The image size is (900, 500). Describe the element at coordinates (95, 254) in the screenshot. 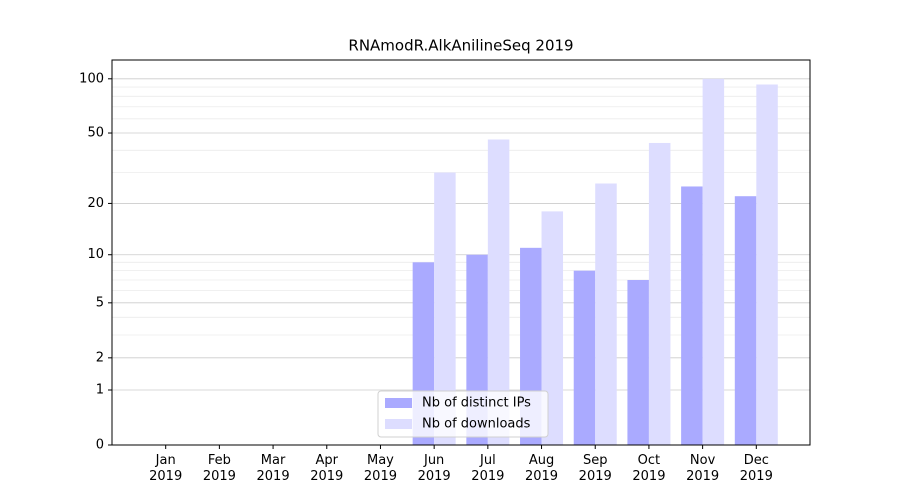

I see `y-tick-label: 10` at that location.